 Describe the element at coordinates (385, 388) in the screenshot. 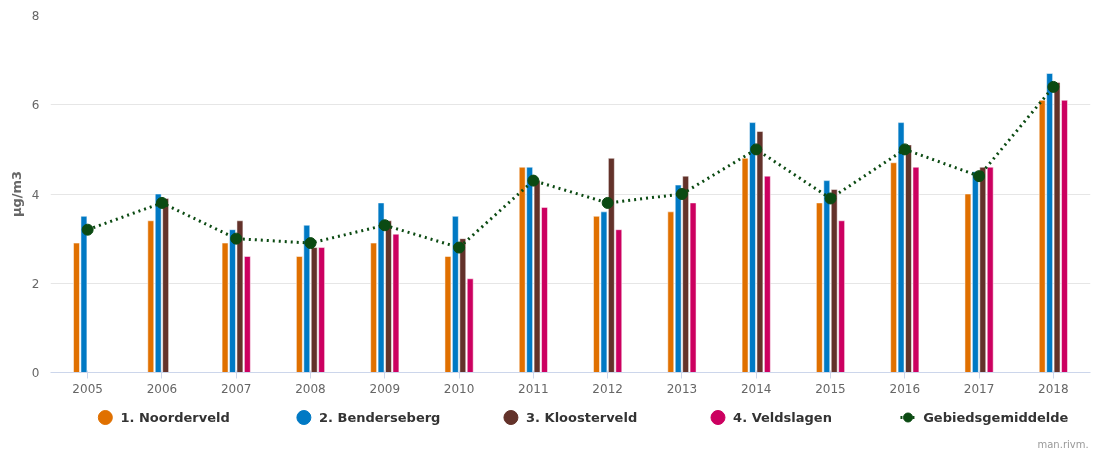

I see `x-tick-label: 2009` at that location.